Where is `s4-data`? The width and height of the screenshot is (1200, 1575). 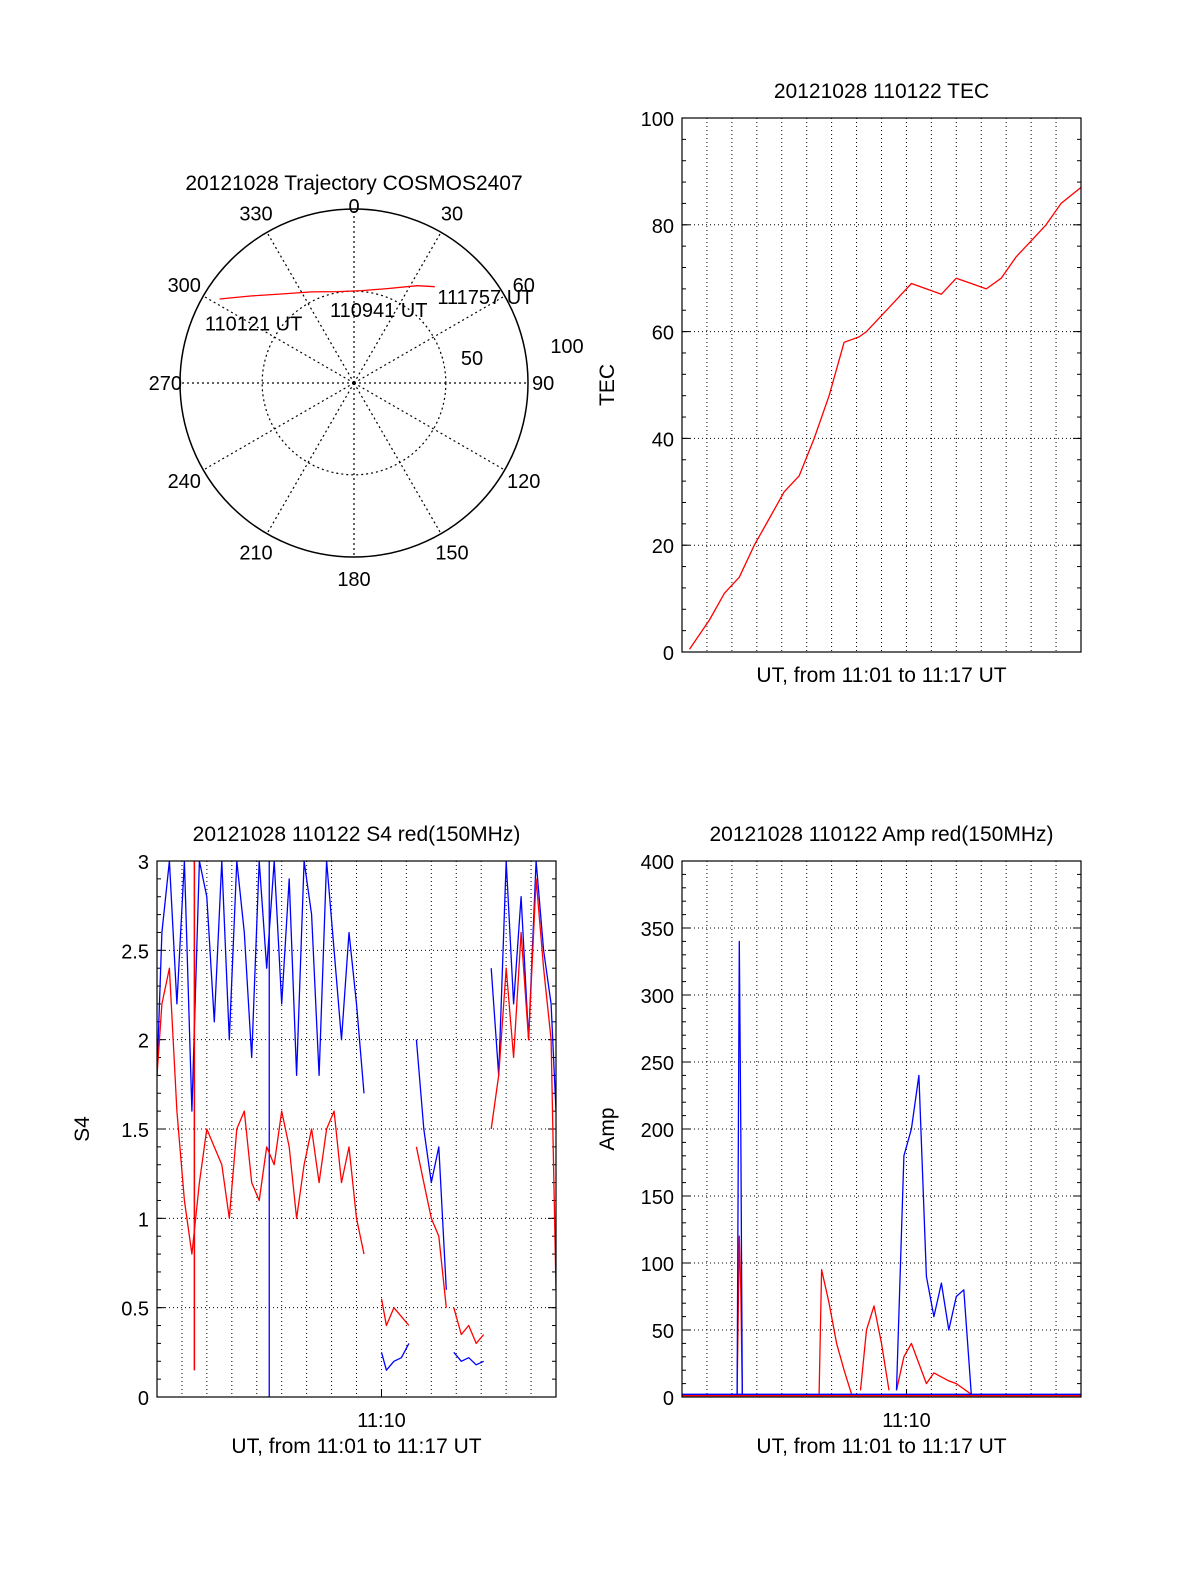
s4-data is located at coordinates (356, 1129).